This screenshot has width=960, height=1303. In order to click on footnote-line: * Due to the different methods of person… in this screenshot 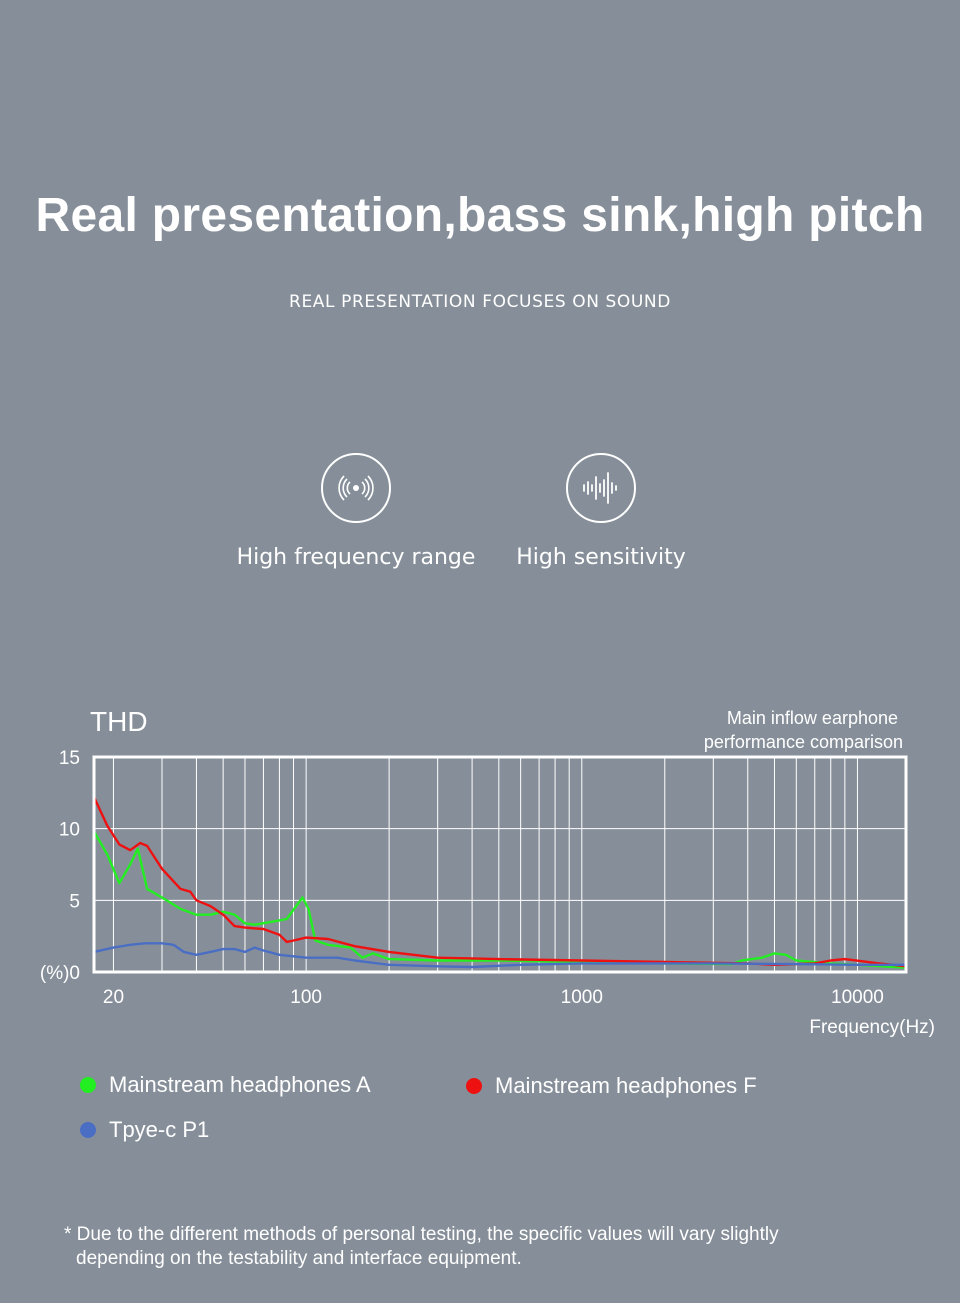, I will do `click(421, 1234)`.